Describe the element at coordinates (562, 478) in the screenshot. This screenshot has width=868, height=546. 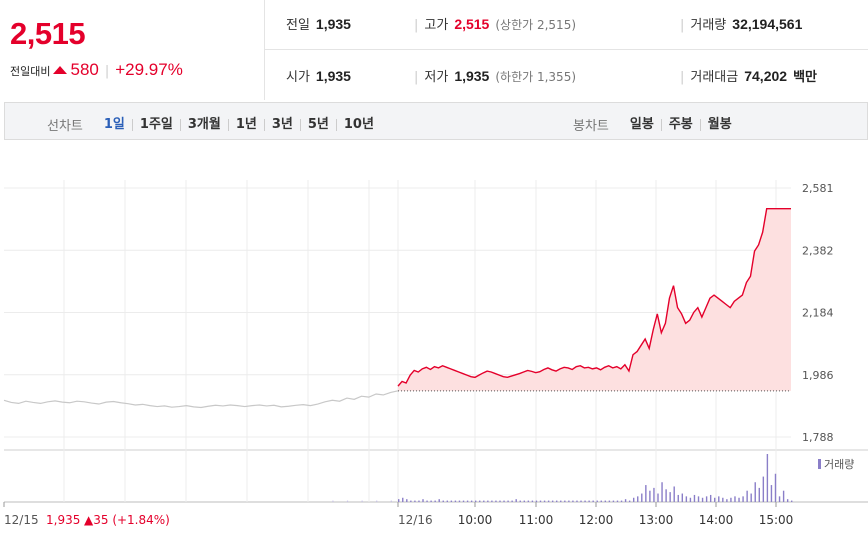
I see `volume-bars` at that location.